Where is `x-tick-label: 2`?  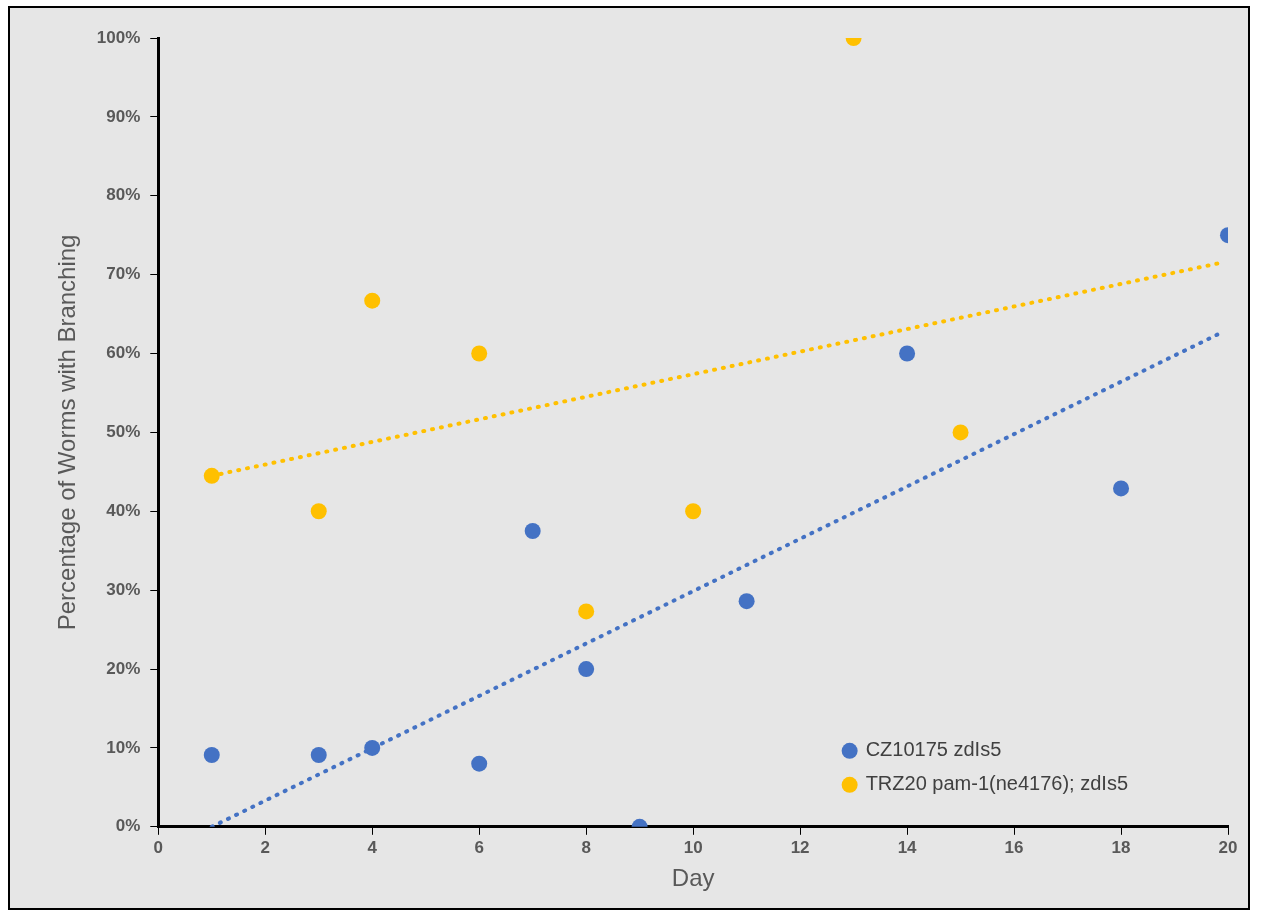
x-tick-label: 2 is located at coordinates (265, 847).